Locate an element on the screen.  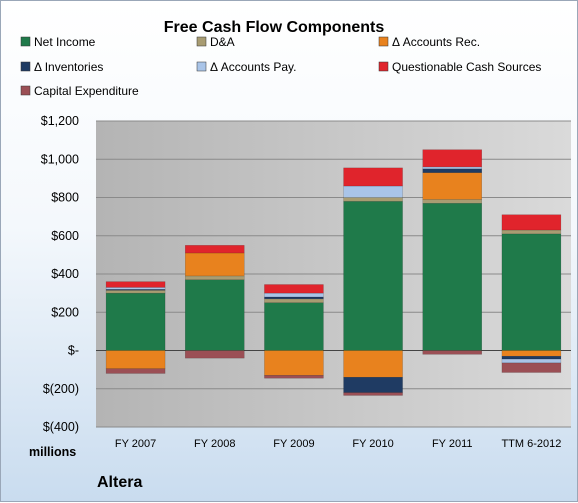
legend-label: Δ Inventories is located at coordinates (68, 67).